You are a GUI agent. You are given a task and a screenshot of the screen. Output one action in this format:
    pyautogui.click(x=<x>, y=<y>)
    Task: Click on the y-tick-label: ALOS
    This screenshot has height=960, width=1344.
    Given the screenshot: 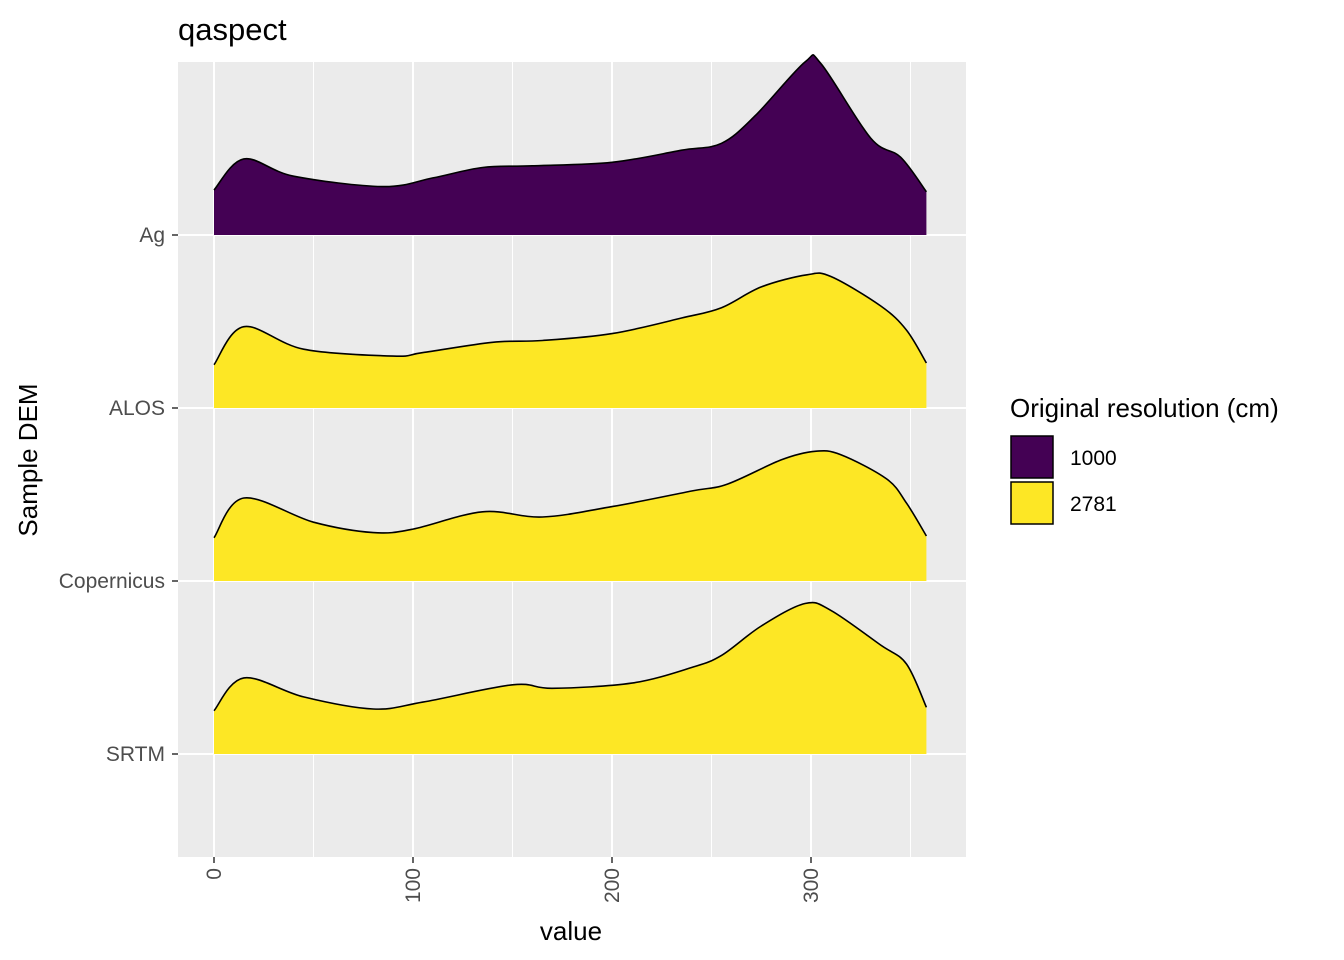 What is the action you would take?
    pyautogui.click(x=137, y=408)
    